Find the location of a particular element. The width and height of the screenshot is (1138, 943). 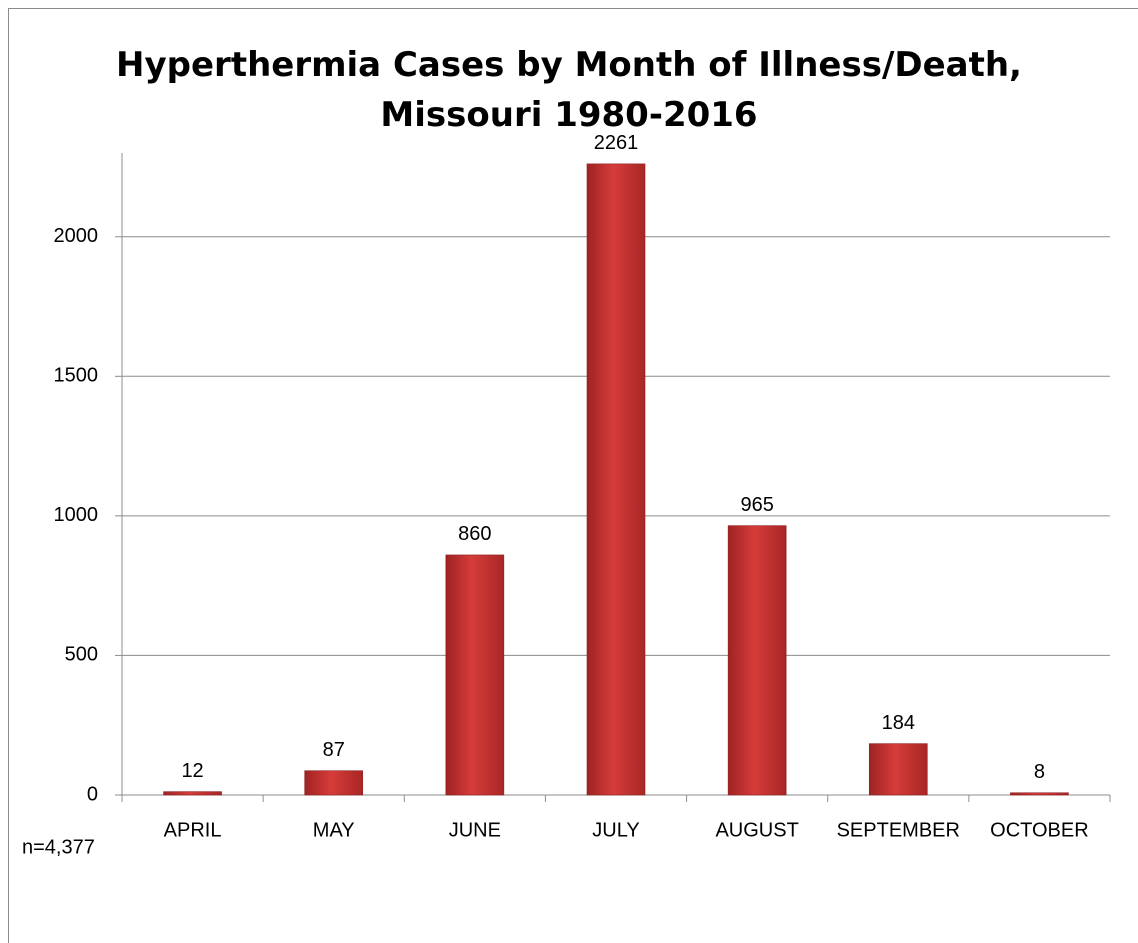

value-label: 2261 is located at coordinates (616, 143).